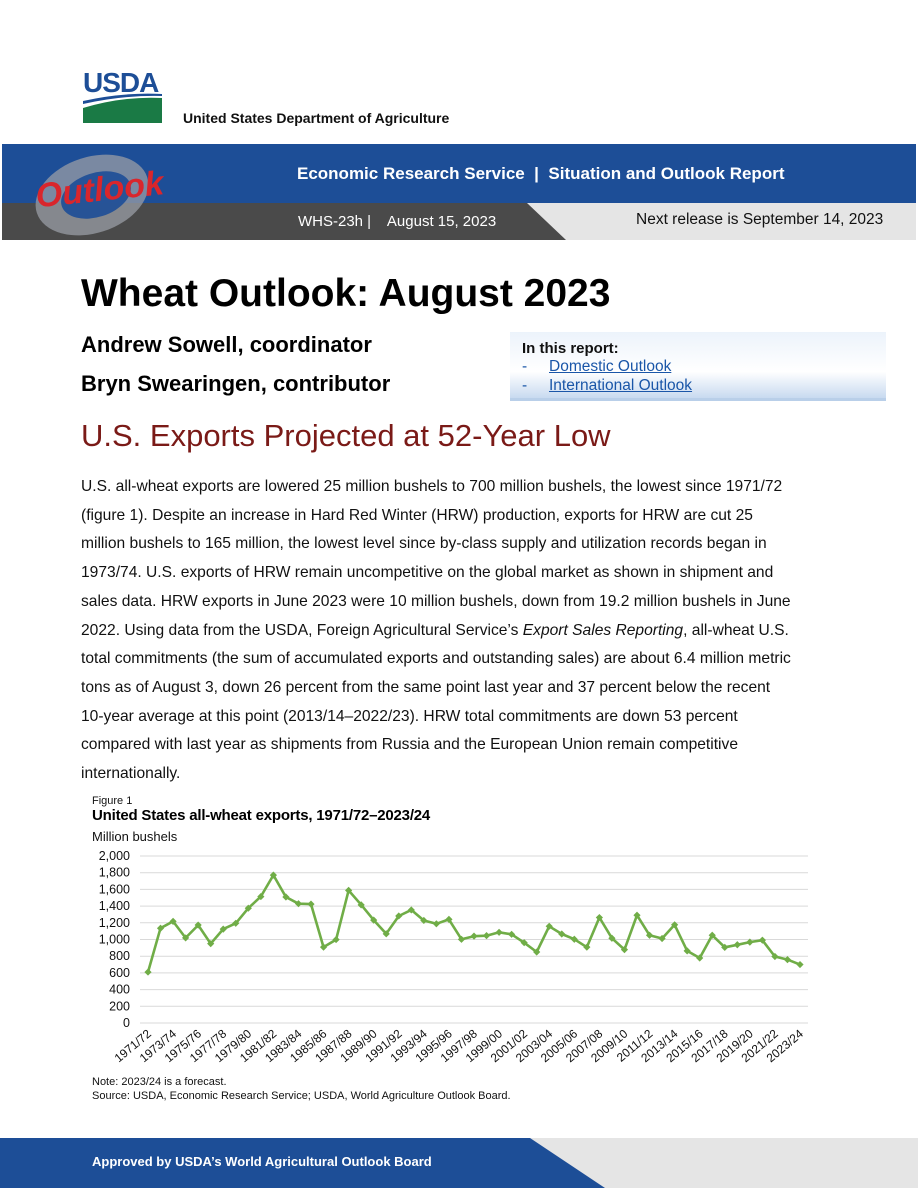 The image size is (918, 1188). I want to click on department-name: United States Department of Agriculture, so click(316, 118).